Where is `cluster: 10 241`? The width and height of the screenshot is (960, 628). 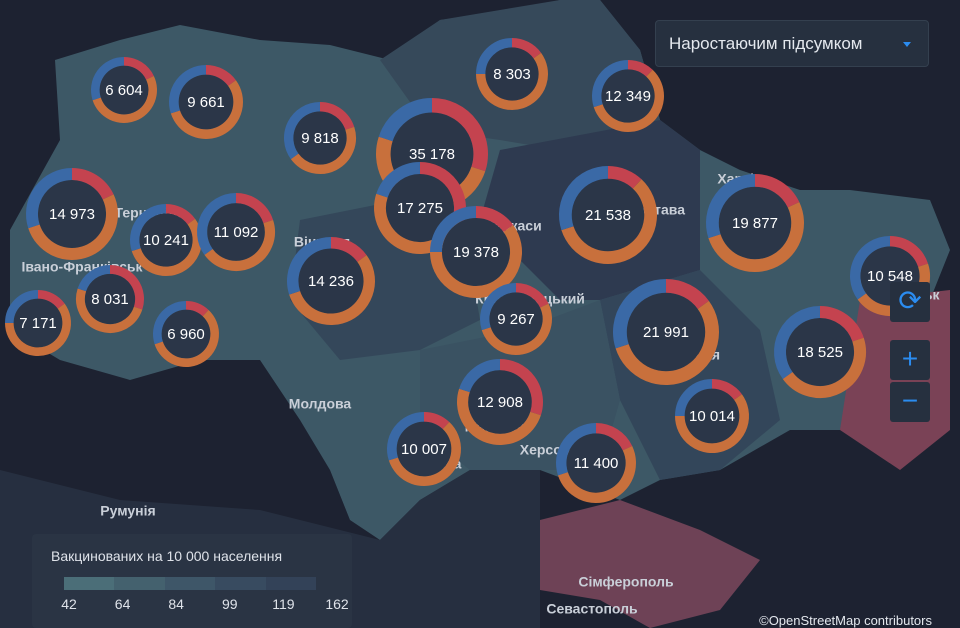
cluster: 10 241 is located at coordinates (166, 240).